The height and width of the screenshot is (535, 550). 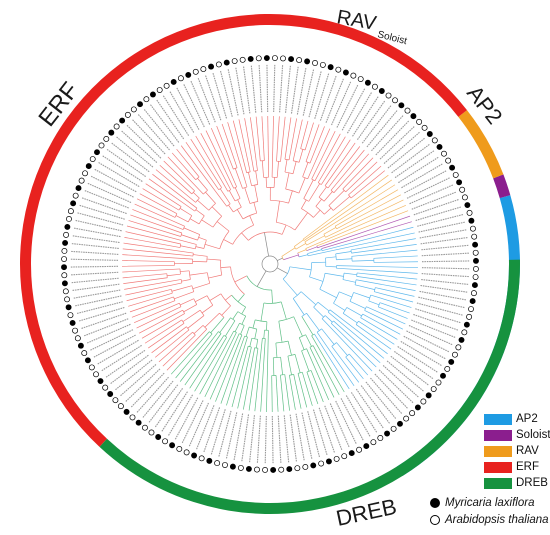 I want to click on legend-swatch, so click(x=498, y=483).